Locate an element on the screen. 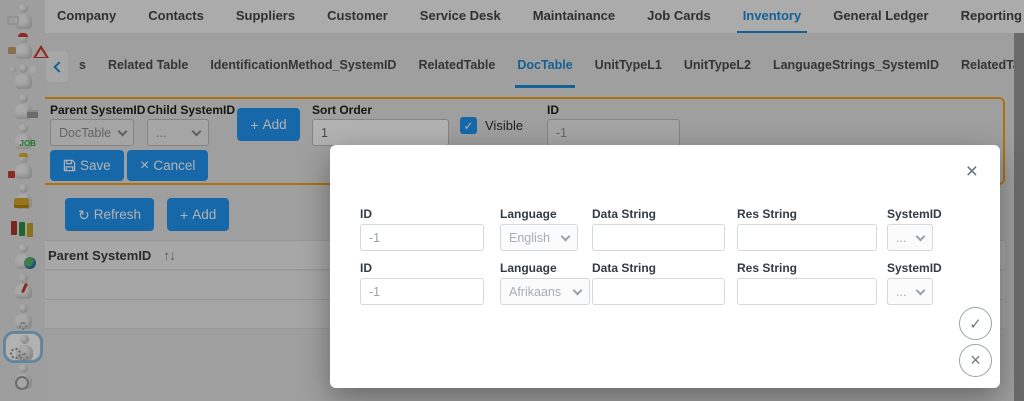 The width and height of the screenshot is (1024, 401). parent-systemid-select: DocTable is located at coordinates (92, 132).